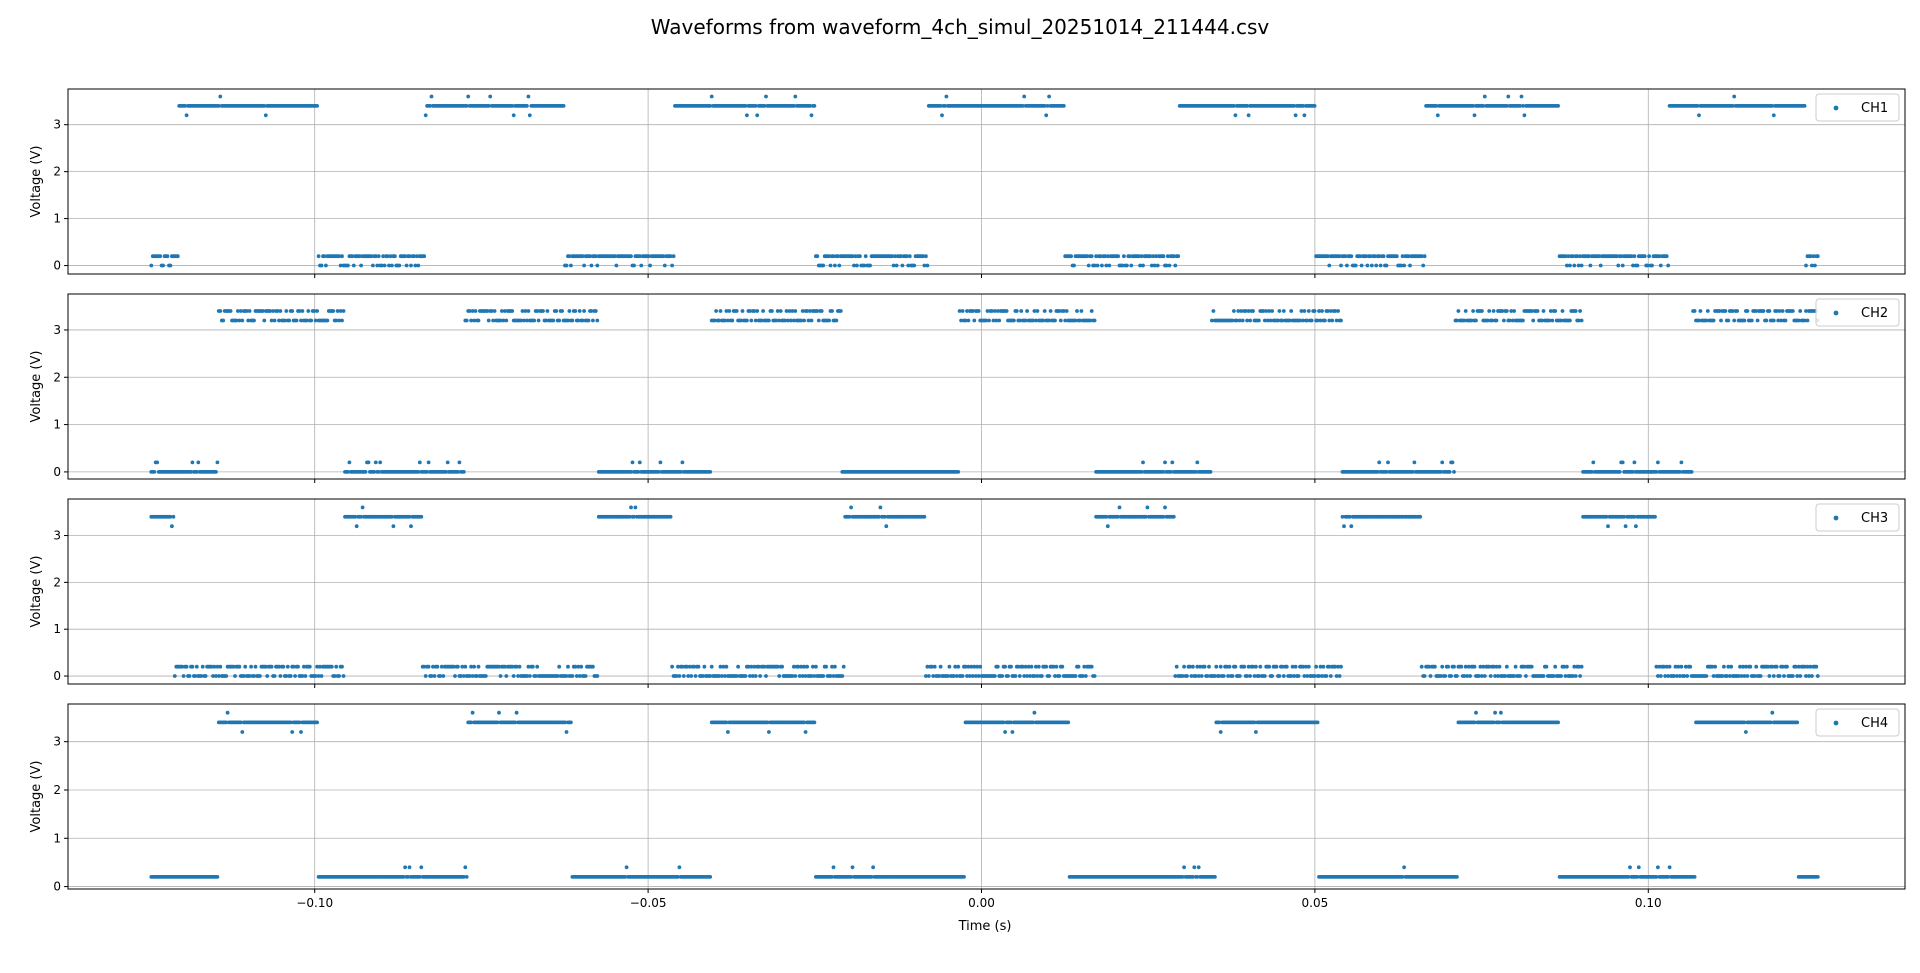  I want to click on y-axis-label: Voltage (V), so click(36, 387).